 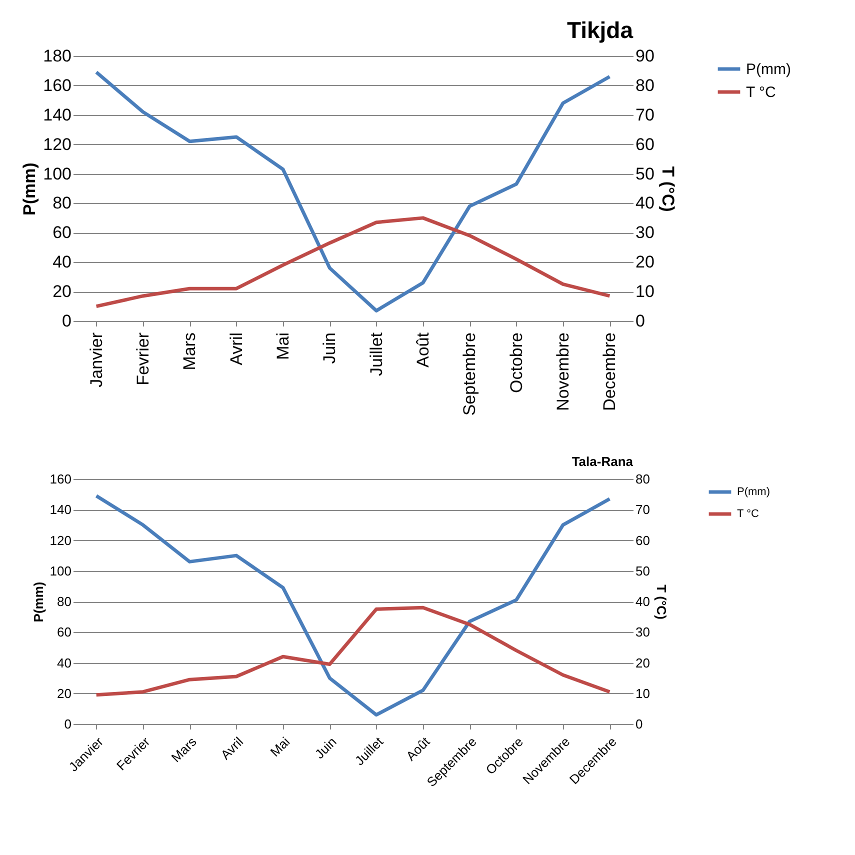 What do you see at coordinates (190, 351) in the screenshot?
I see `x-tick-label: Mars` at bounding box center [190, 351].